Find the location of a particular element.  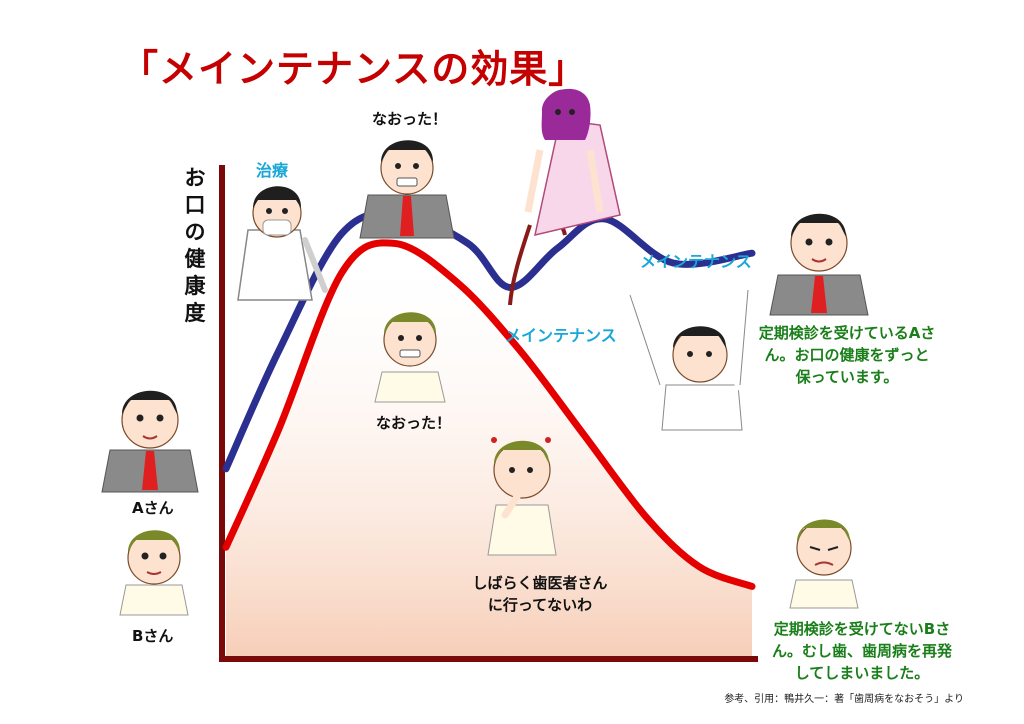

person-a-right-icon is located at coordinates (819, 264).